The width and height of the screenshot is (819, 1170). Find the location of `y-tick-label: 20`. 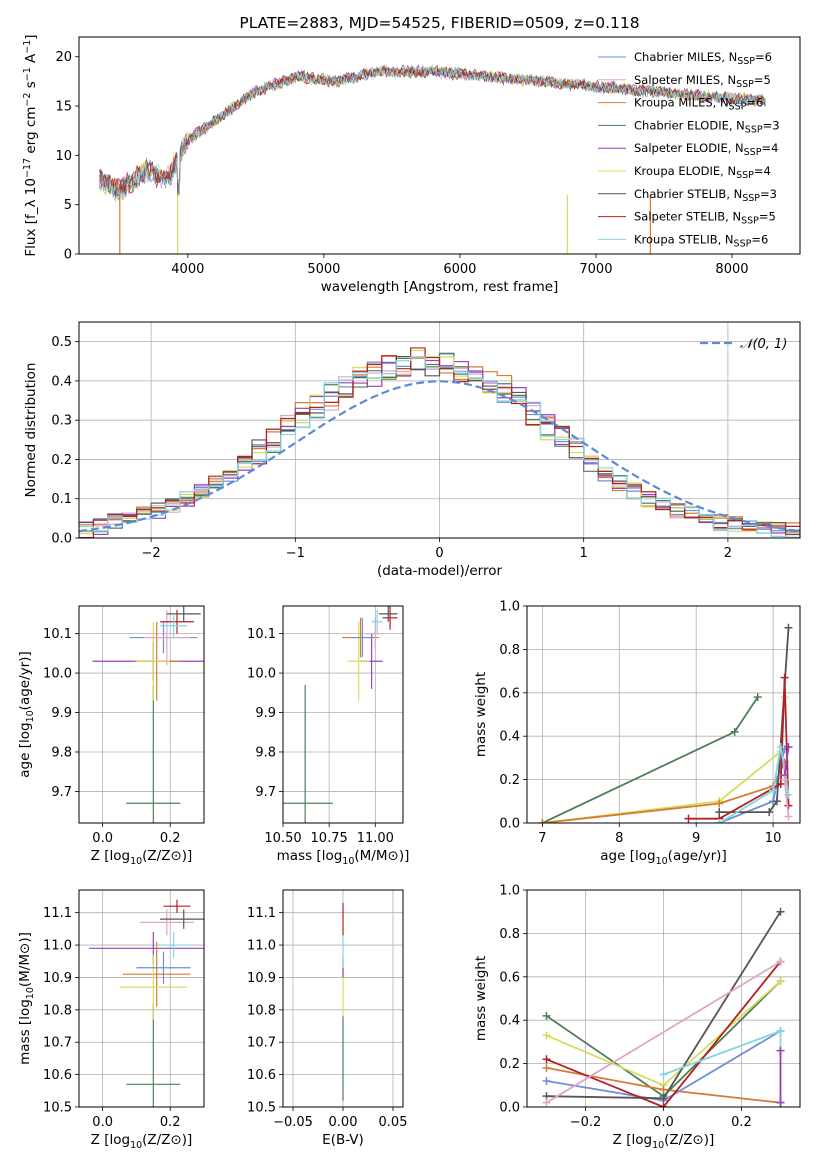

y-tick-label: 20 is located at coordinates (63, 57).